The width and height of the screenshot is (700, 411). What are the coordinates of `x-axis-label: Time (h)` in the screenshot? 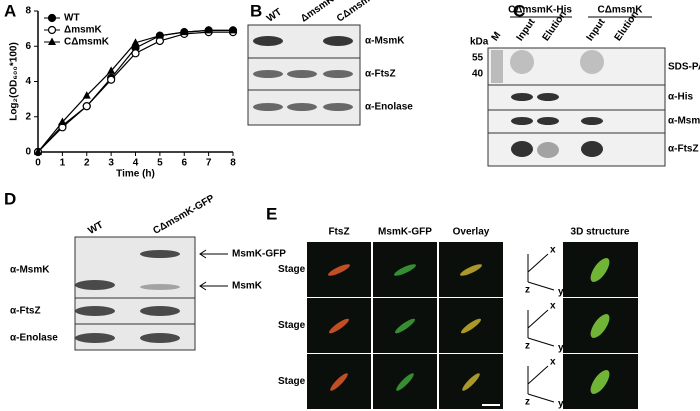 It's located at (135, 174).